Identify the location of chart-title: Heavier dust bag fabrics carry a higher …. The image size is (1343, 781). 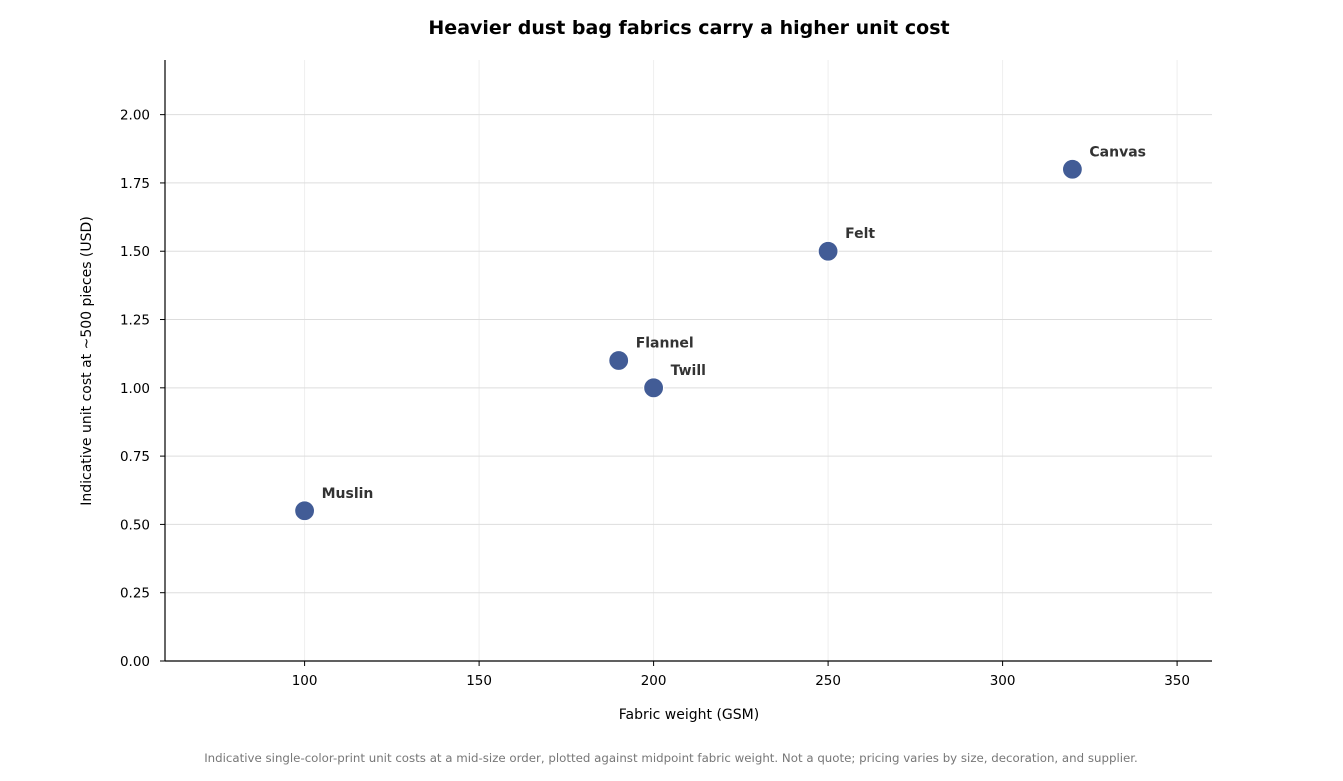
(688, 28).